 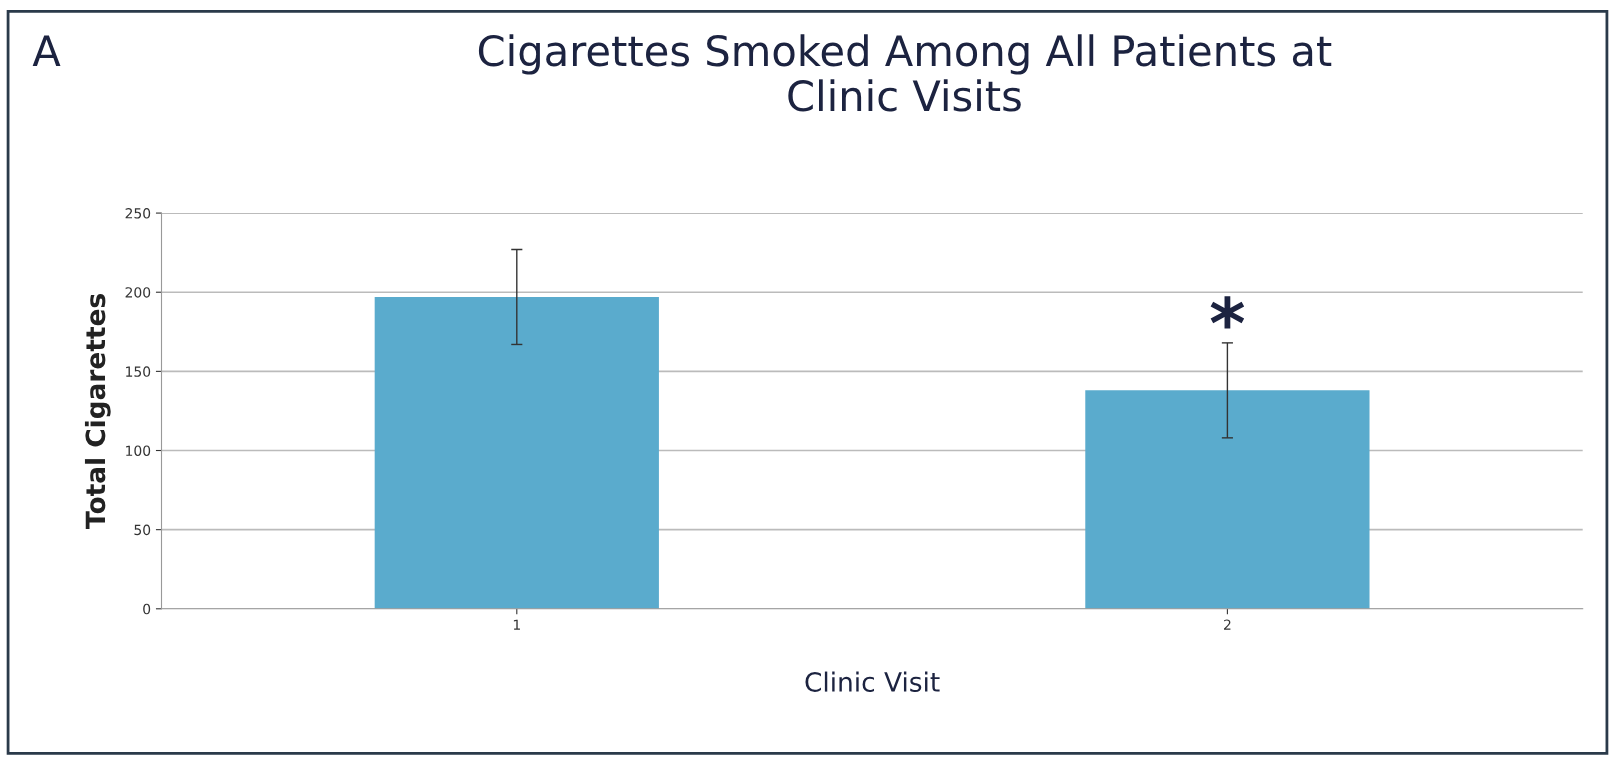 I want to click on y-axis-title: Total Cigarettes, so click(x=97, y=411).